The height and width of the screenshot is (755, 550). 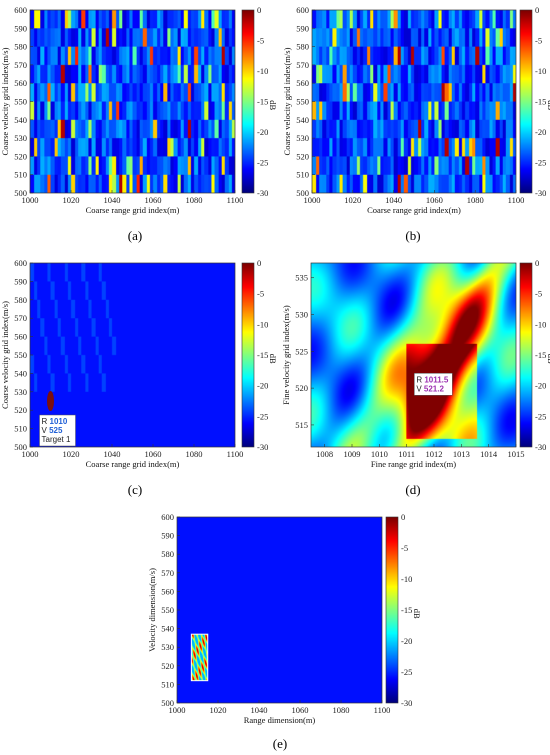 What do you see at coordinates (135, 489) in the screenshot?
I see `panel-caption: (c)` at bounding box center [135, 489].